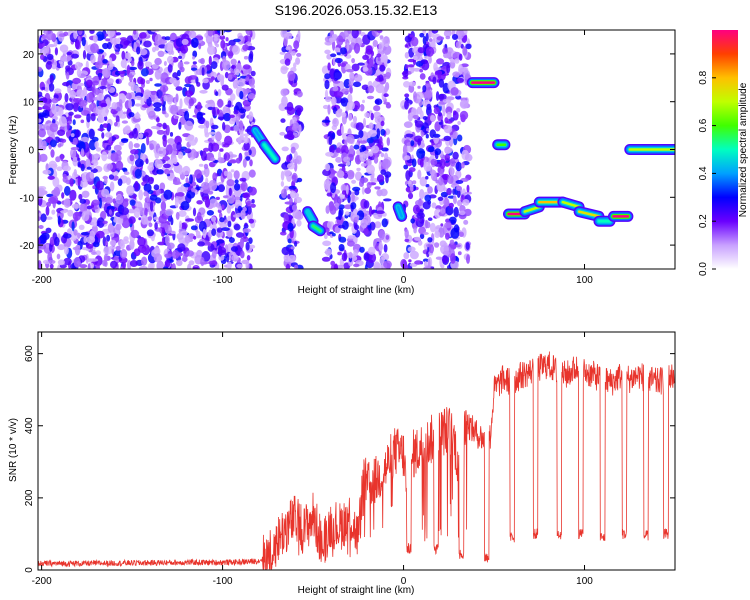 This screenshot has width=750, height=600. Describe the element at coordinates (703, 173) in the screenshot. I see `colorbar-tick-label: 0.4` at that location.